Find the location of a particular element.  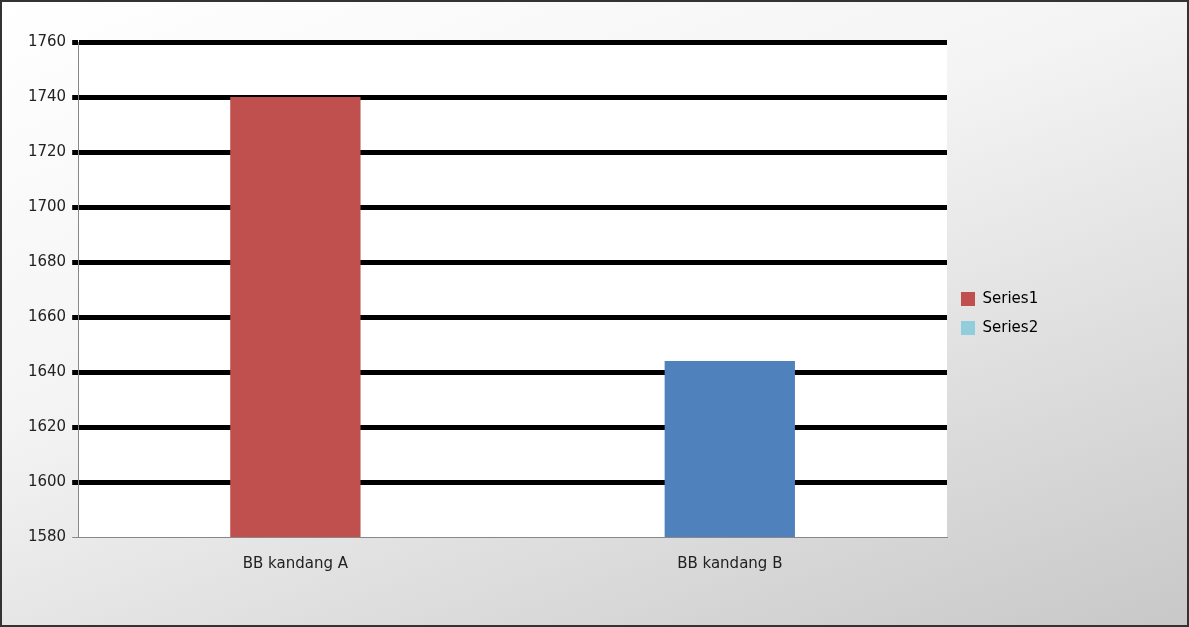

y-tick-label: 1660 is located at coordinates (47, 315).